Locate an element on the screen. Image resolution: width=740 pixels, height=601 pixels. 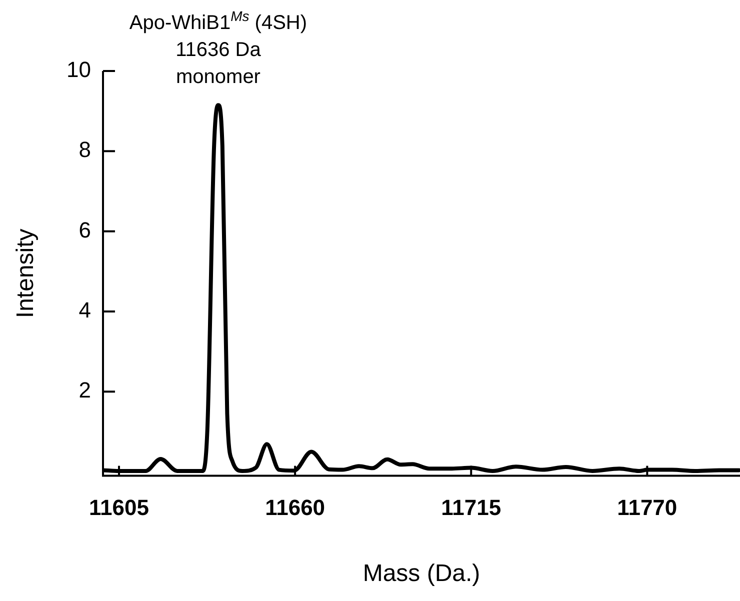
y-tick-label: 6 is located at coordinates (84, 229).